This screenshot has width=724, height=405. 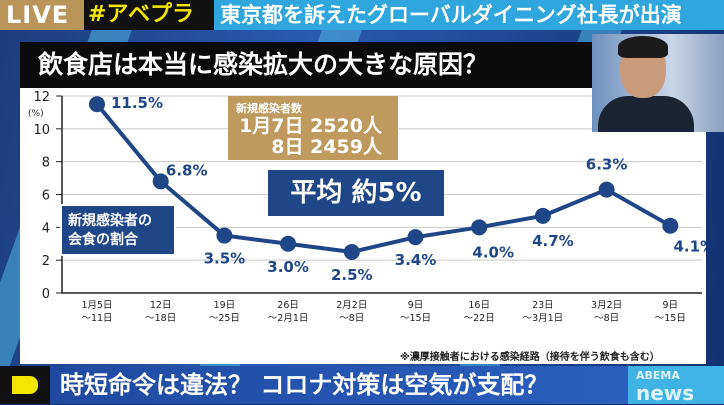 What do you see at coordinates (646, 114) in the screenshot?
I see `guest-suit` at bounding box center [646, 114].